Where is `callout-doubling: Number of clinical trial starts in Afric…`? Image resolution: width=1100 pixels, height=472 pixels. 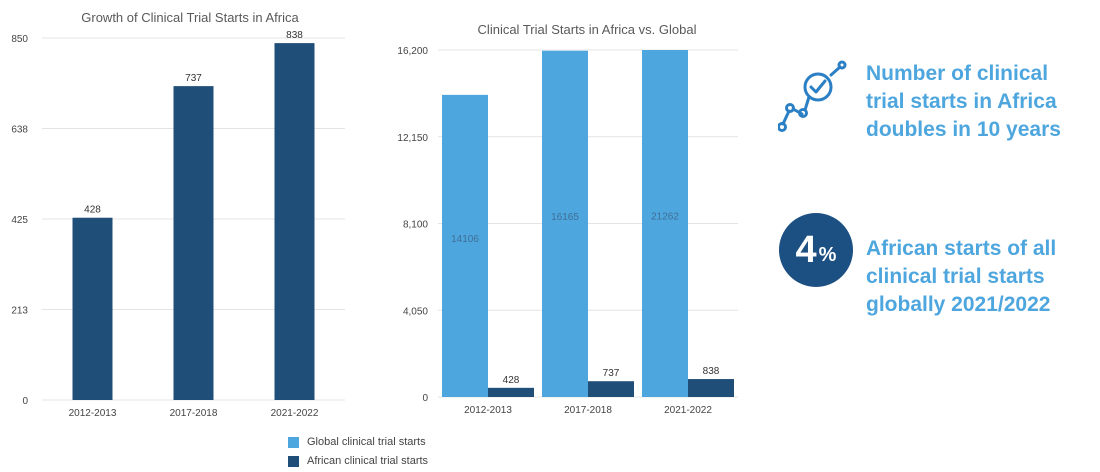 callout-doubling: Number of clinical trial starts in Afric… is located at coordinates (983, 102).